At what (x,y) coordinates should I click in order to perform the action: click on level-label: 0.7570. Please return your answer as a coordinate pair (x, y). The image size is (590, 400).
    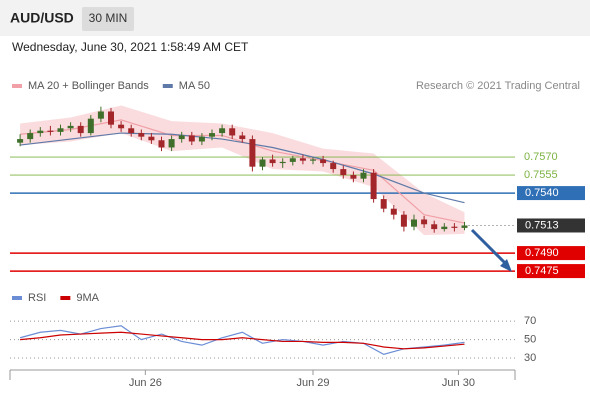
    Looking at the image, I should click on (541, 157).